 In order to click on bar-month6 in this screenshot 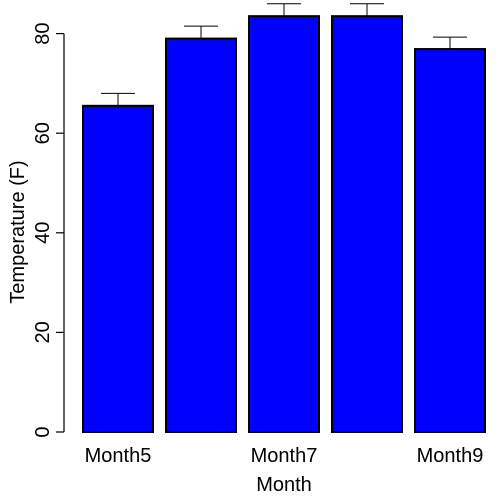, I will do `click(201, 235)`.